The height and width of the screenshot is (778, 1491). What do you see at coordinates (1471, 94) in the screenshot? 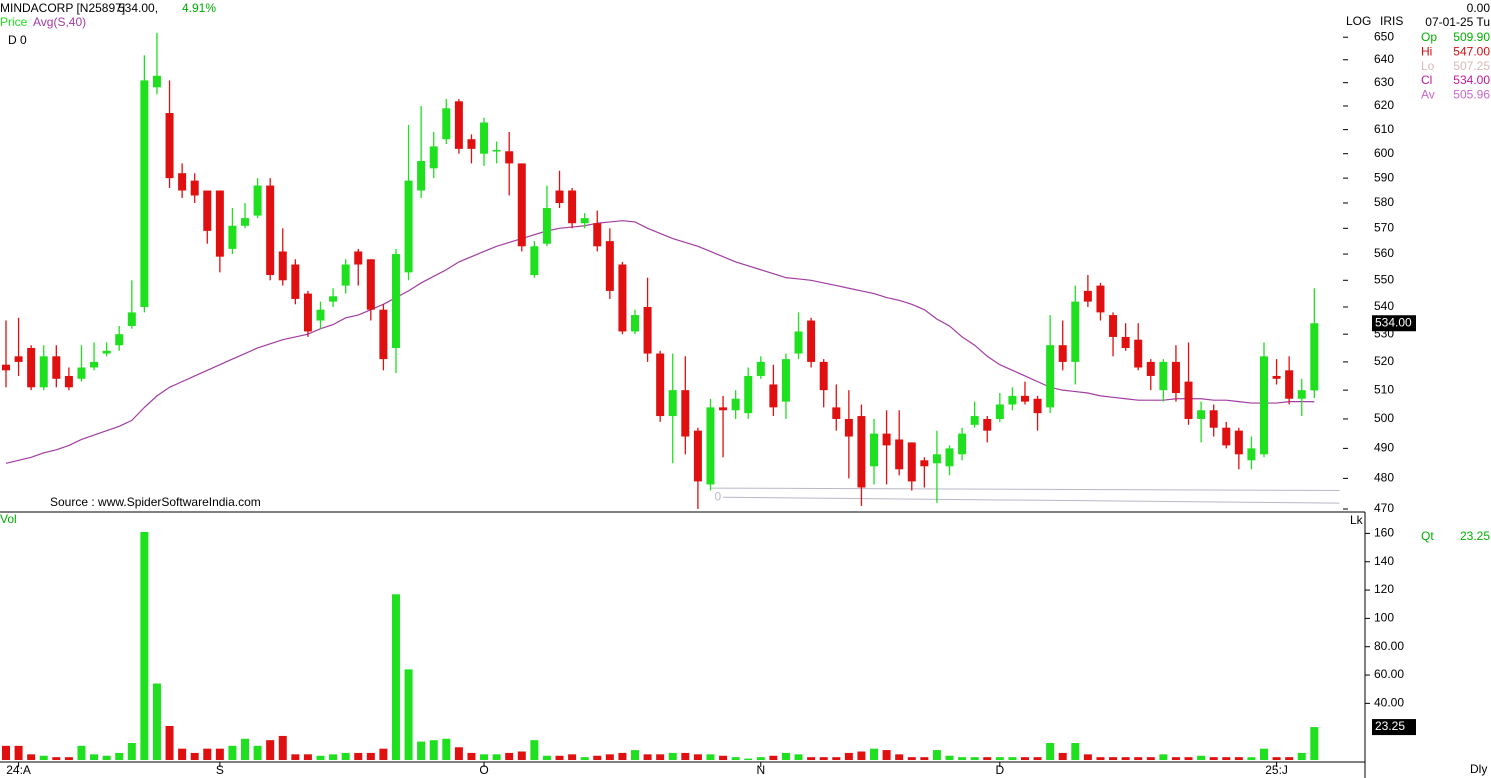
I see `info-value: 505.96` at bounding box center [1471, 94].